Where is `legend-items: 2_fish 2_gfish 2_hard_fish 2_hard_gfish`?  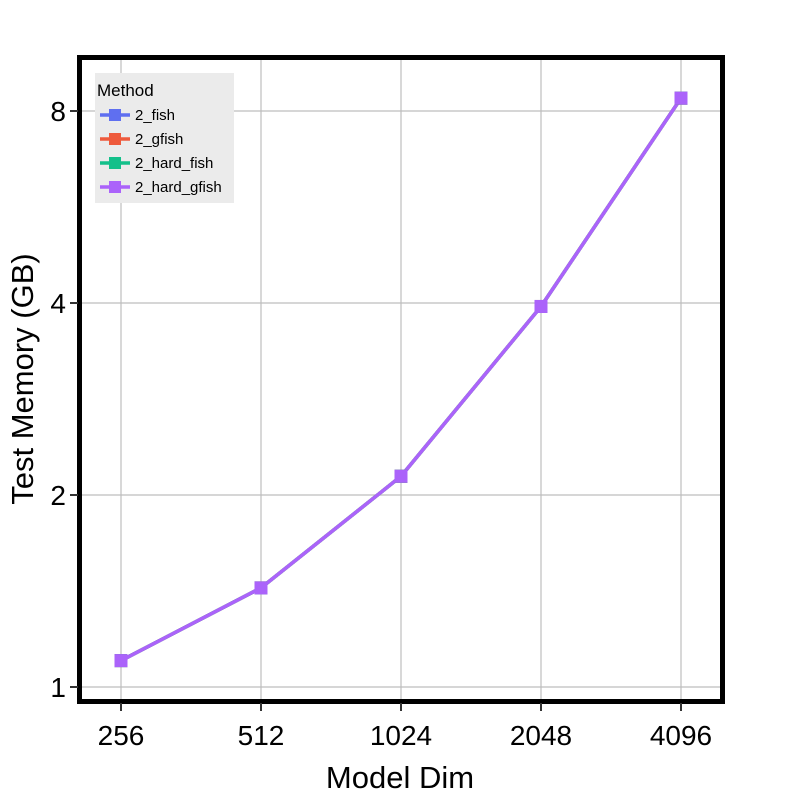 legend-items: 2_fish 2_gfish 2_hard_fish 2_hard_gfish is located at coordinates (161, 151).